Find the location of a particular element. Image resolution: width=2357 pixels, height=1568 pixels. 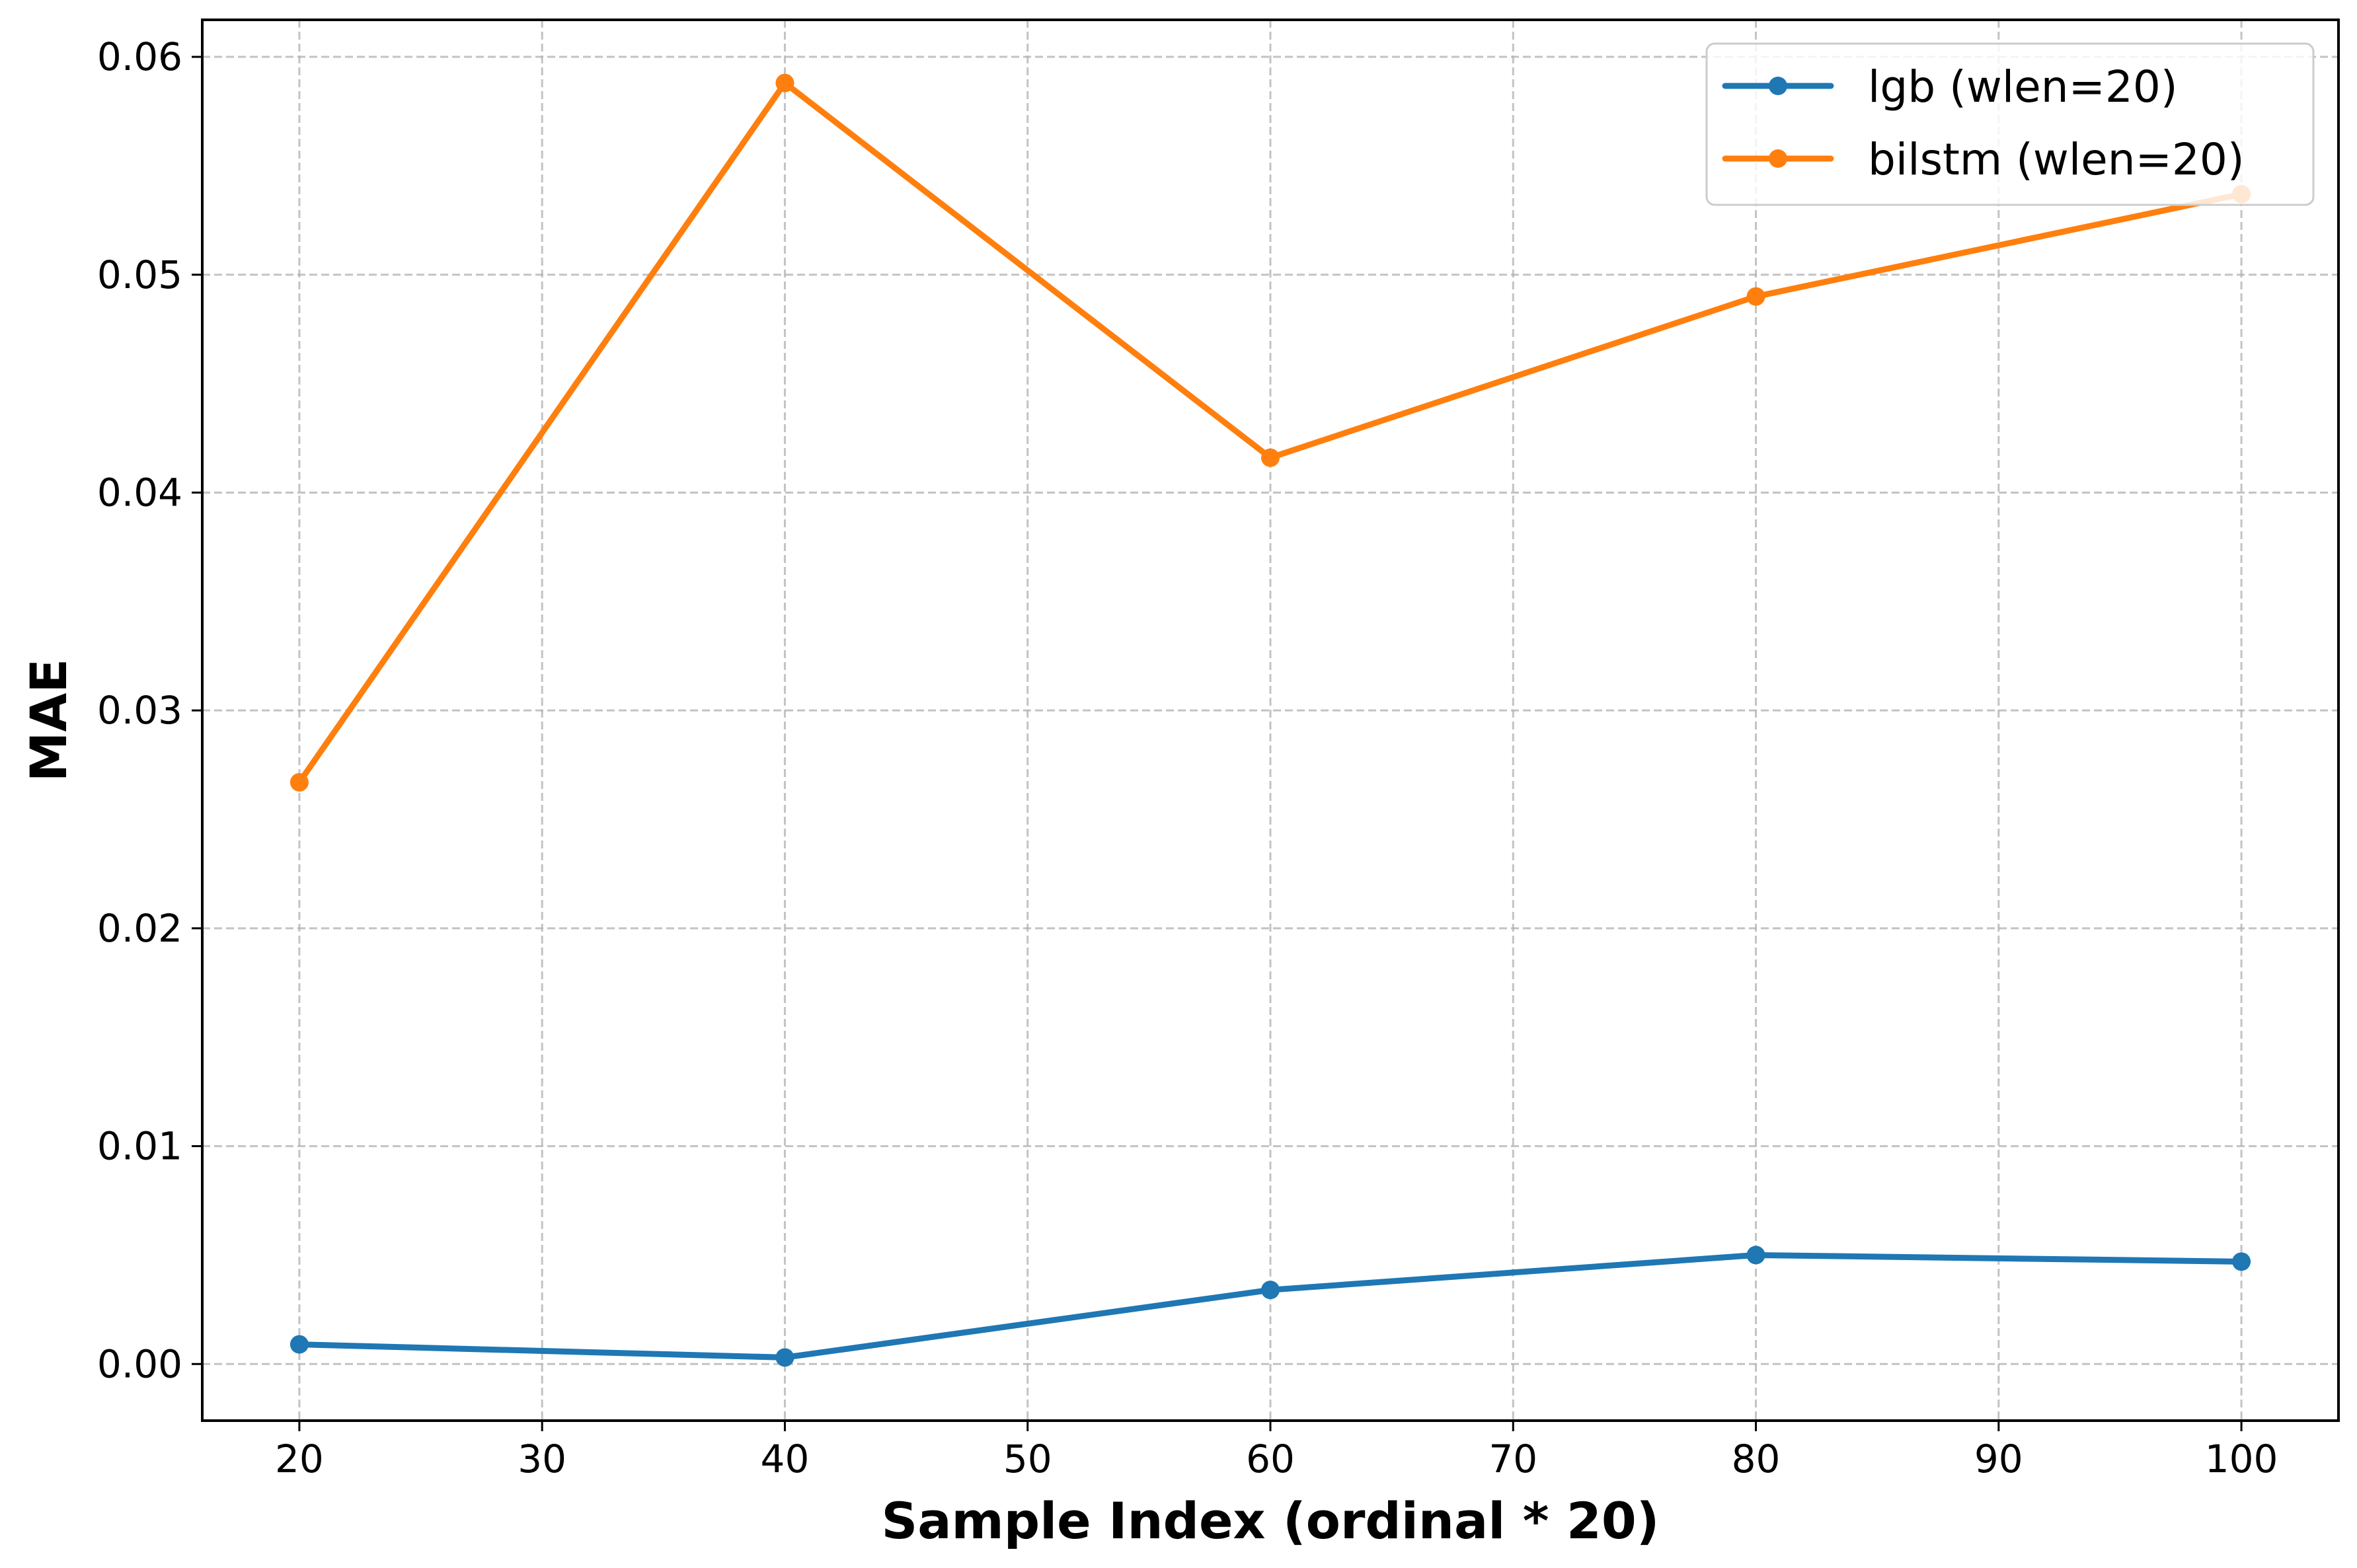

x-tick-label: 40 is located at coordinates (785, 1459).